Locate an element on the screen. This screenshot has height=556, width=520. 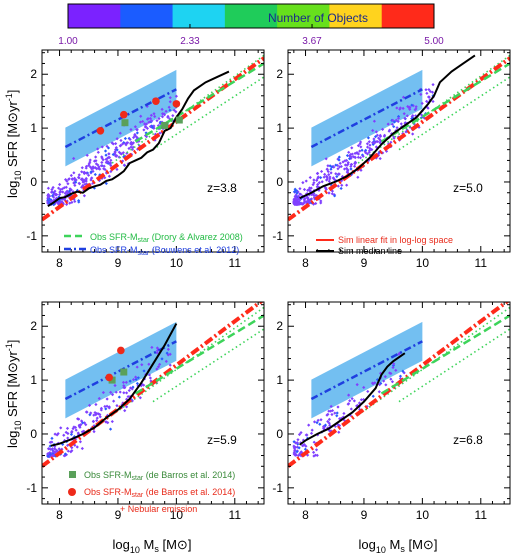
drory-line is located at coordinates (199, 354).